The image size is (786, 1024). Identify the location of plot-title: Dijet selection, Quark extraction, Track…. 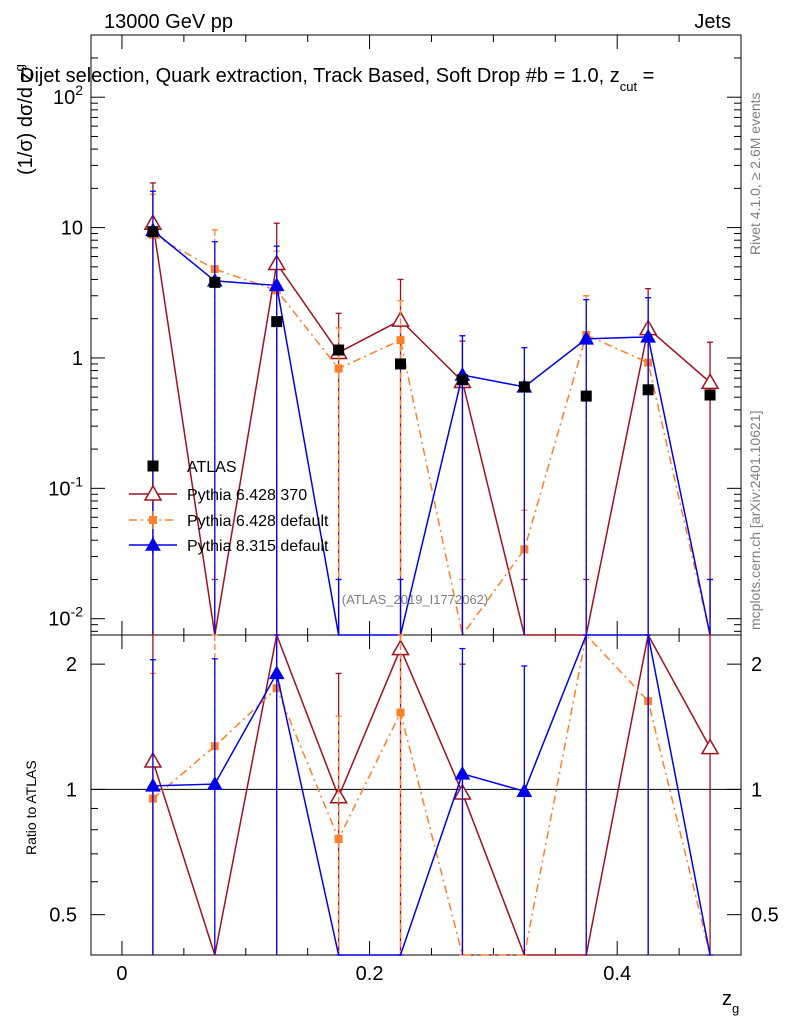
(337, 79).